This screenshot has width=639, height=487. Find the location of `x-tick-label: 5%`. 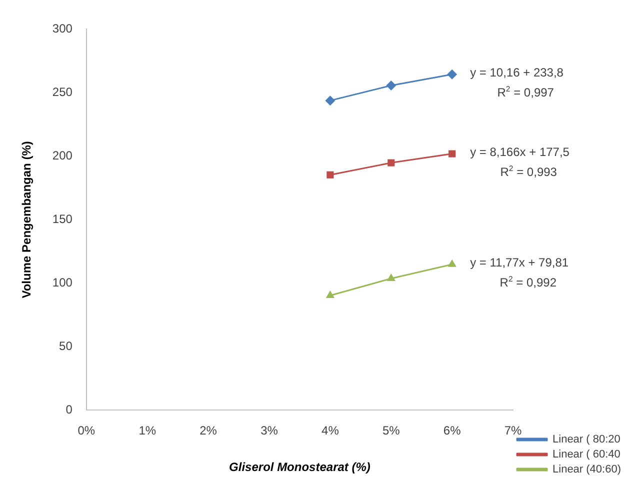

x-tick-label: 5% is located at coordinates (391, 431).